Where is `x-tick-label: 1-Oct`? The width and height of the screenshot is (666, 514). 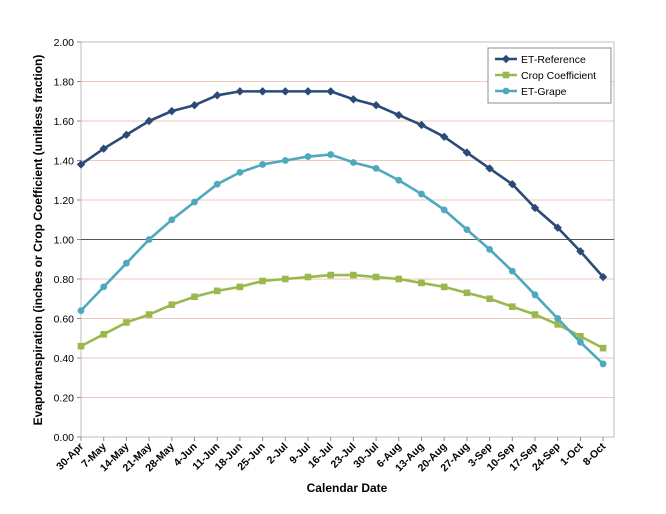
x-tick-label: 1-Oct is located at coordinates (572, 454).